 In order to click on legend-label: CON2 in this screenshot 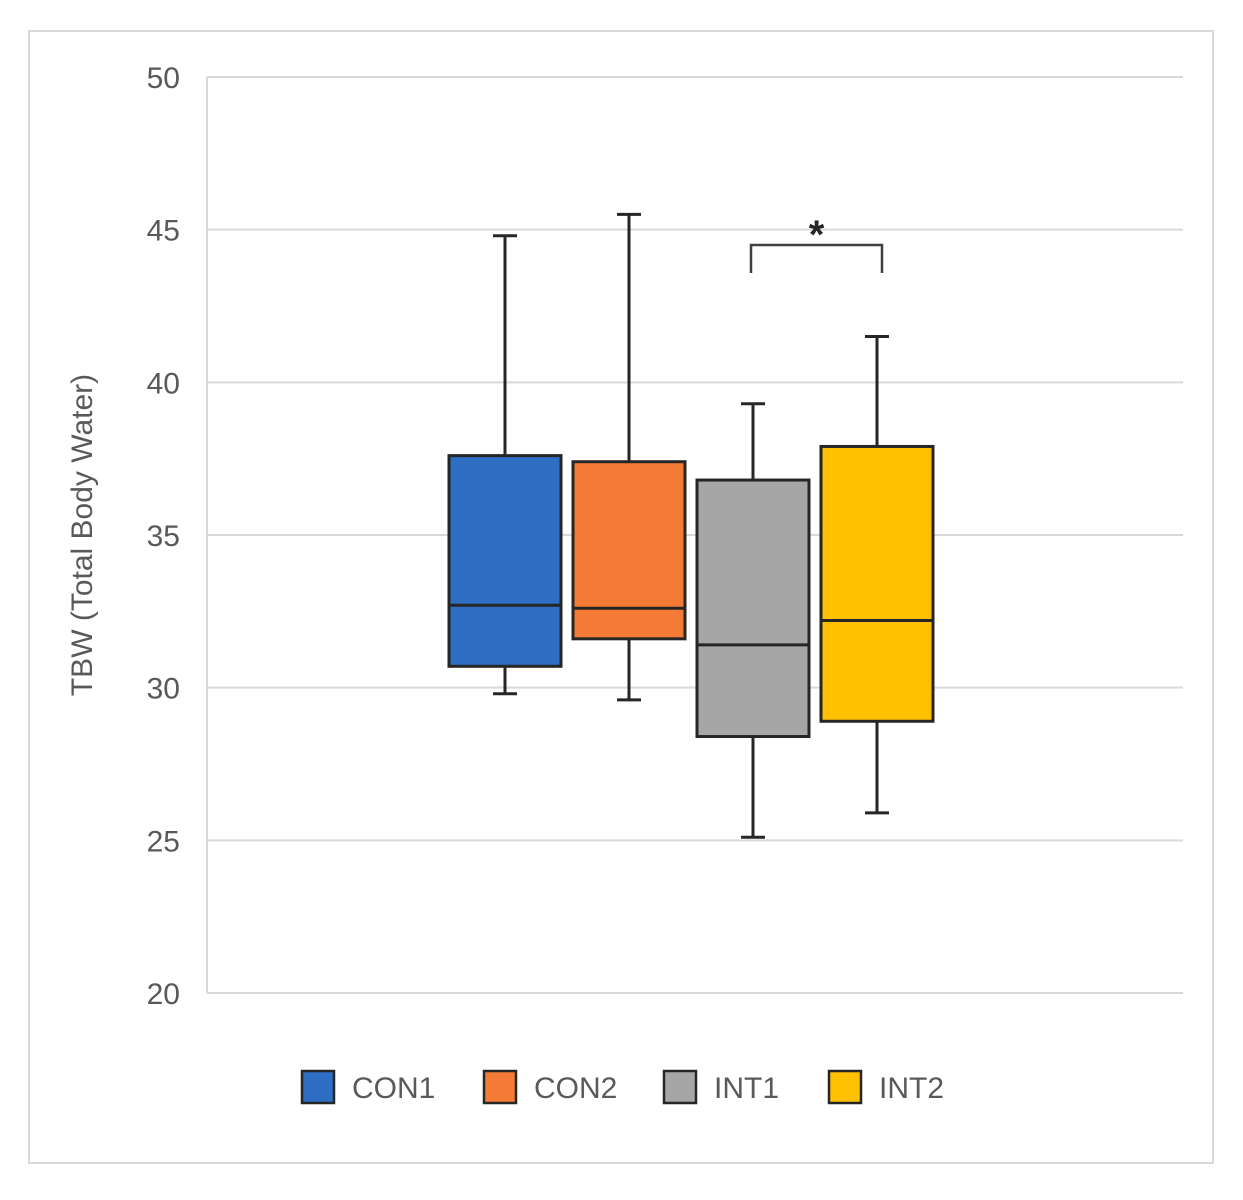, I will do `click(575, 1088)`.